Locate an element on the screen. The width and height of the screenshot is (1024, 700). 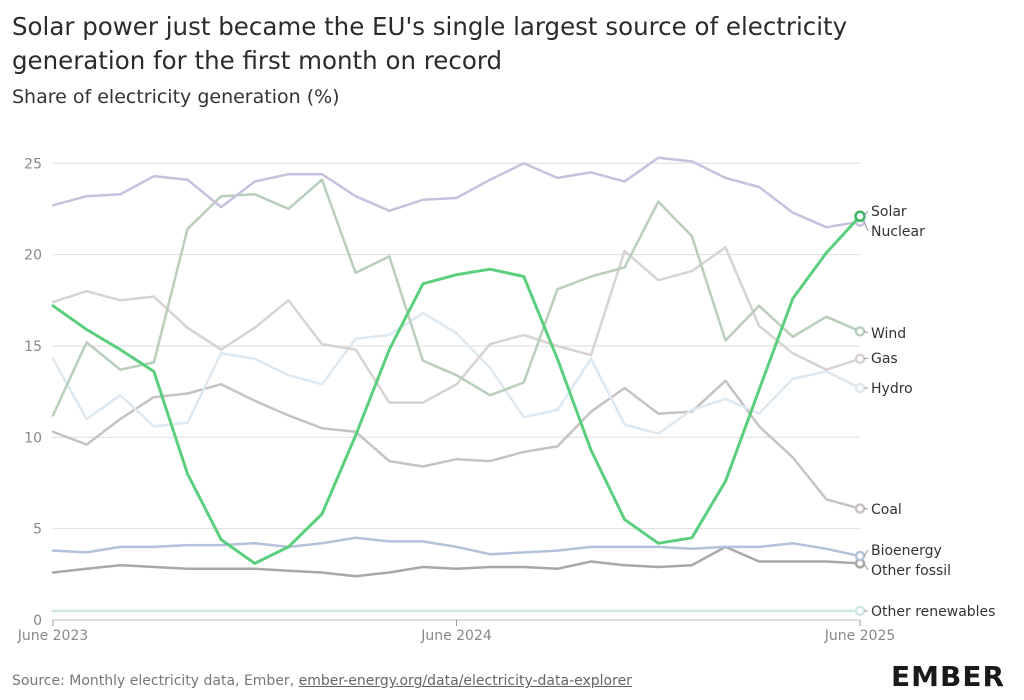
end-point-wind is located at coordinates (860, 331).